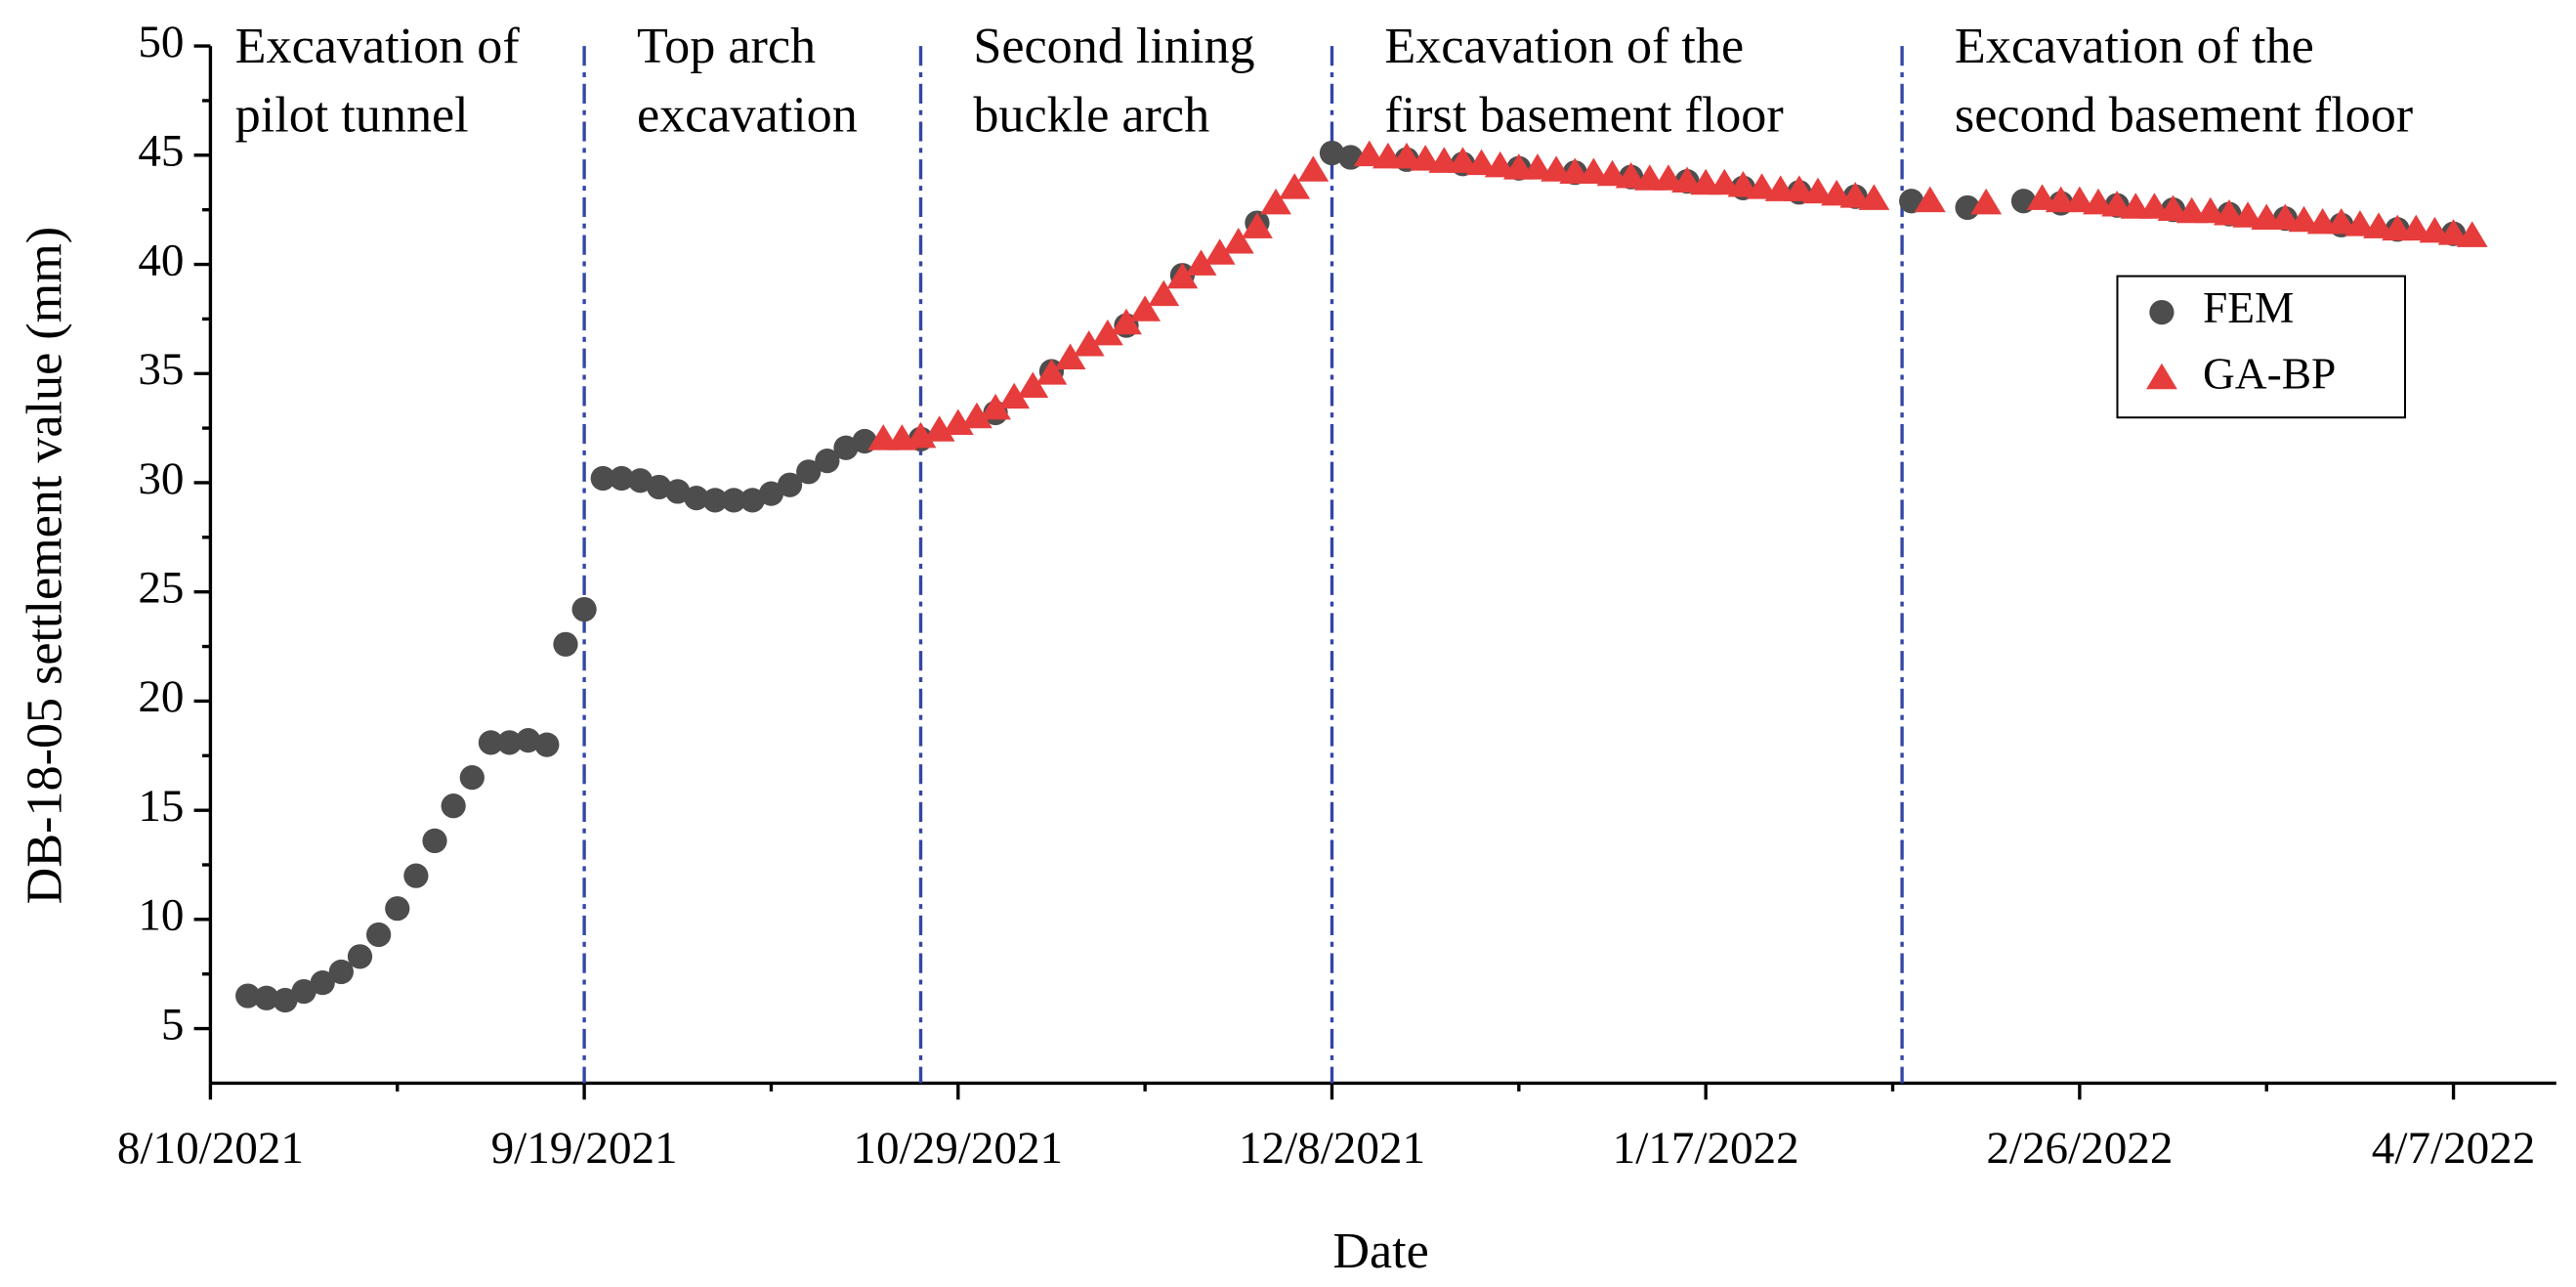 This screenshot has width=2576, height=1287. I want to click on x-tick-label: 12/8/2021, so click(1332, 1149).